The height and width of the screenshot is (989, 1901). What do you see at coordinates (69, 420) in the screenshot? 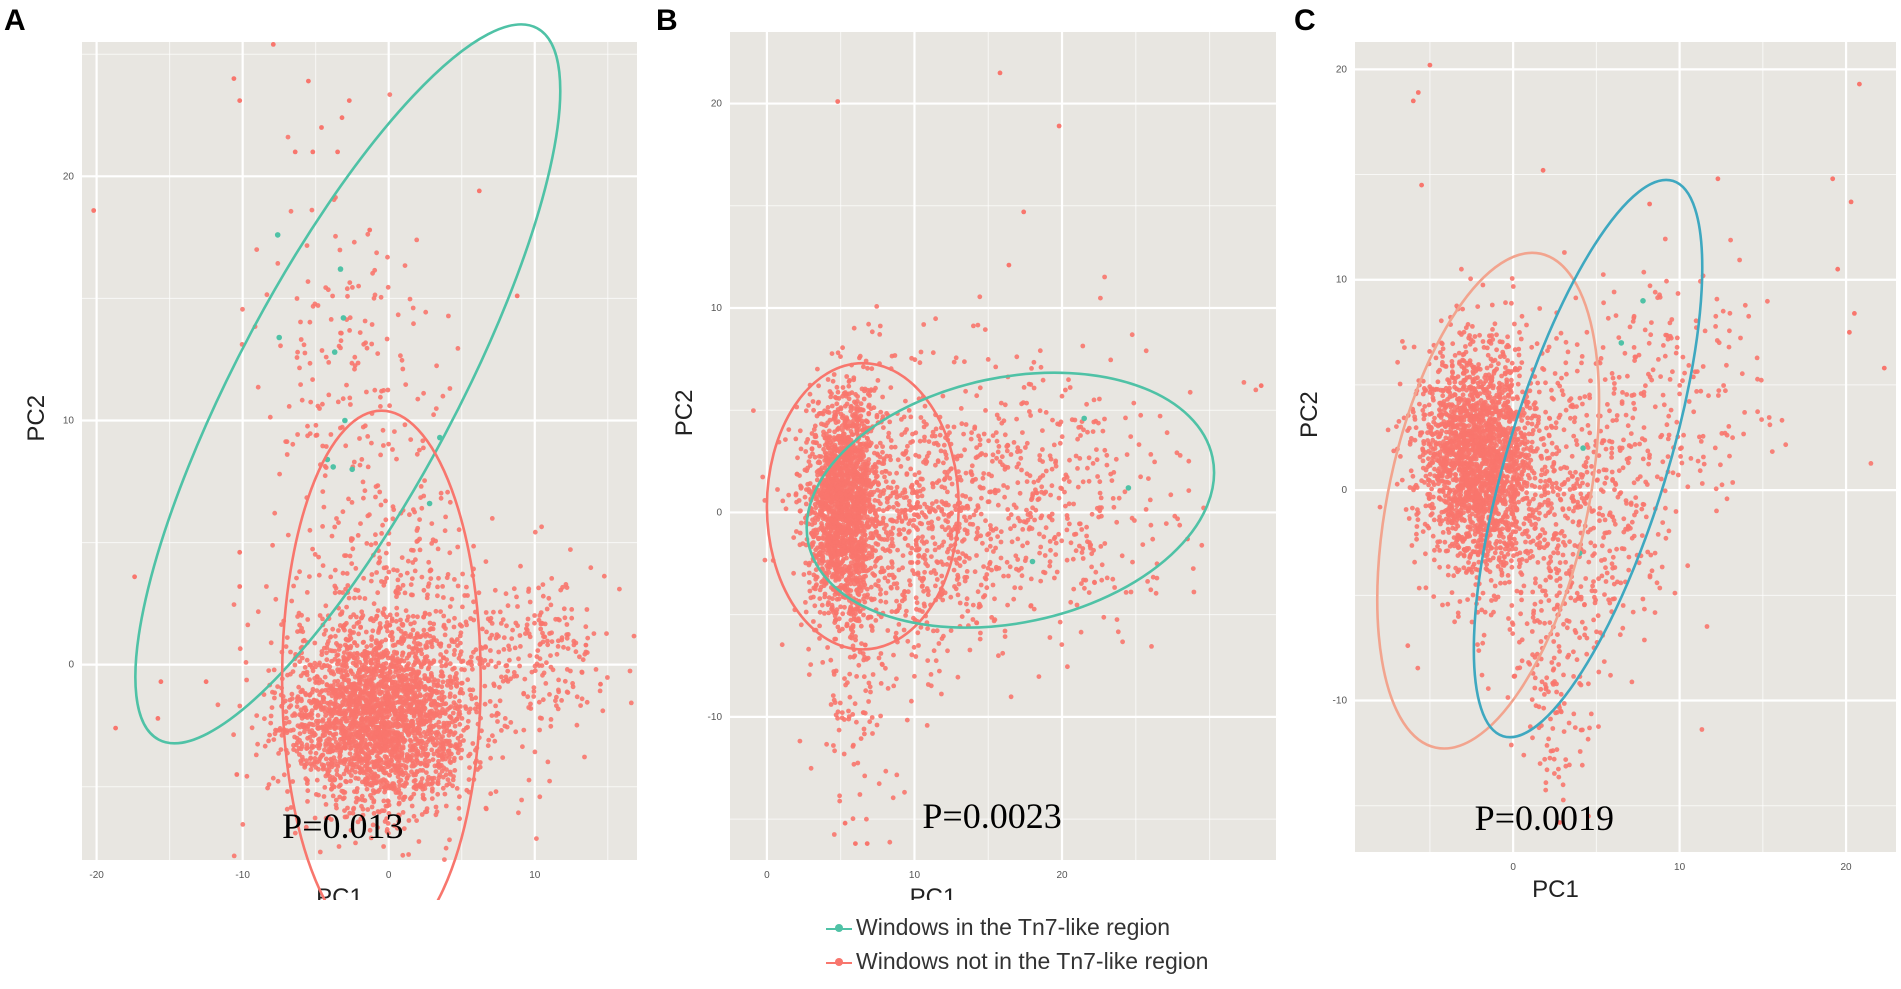
I see `y-tick-label: 10` at bounding box center [69, 420].